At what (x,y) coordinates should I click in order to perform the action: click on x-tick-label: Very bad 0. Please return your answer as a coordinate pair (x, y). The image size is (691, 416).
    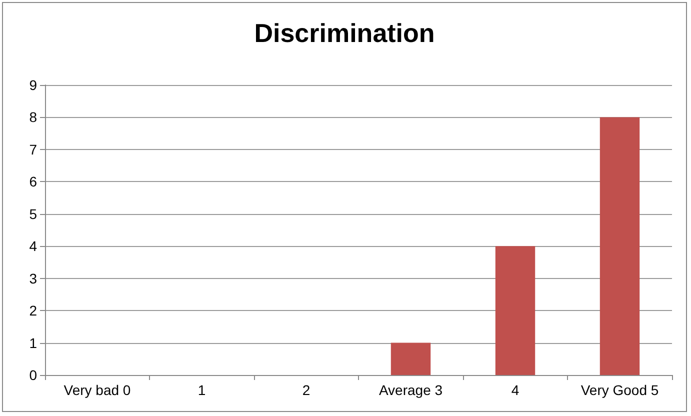
    Looking at the image, I should click on (97, 390).